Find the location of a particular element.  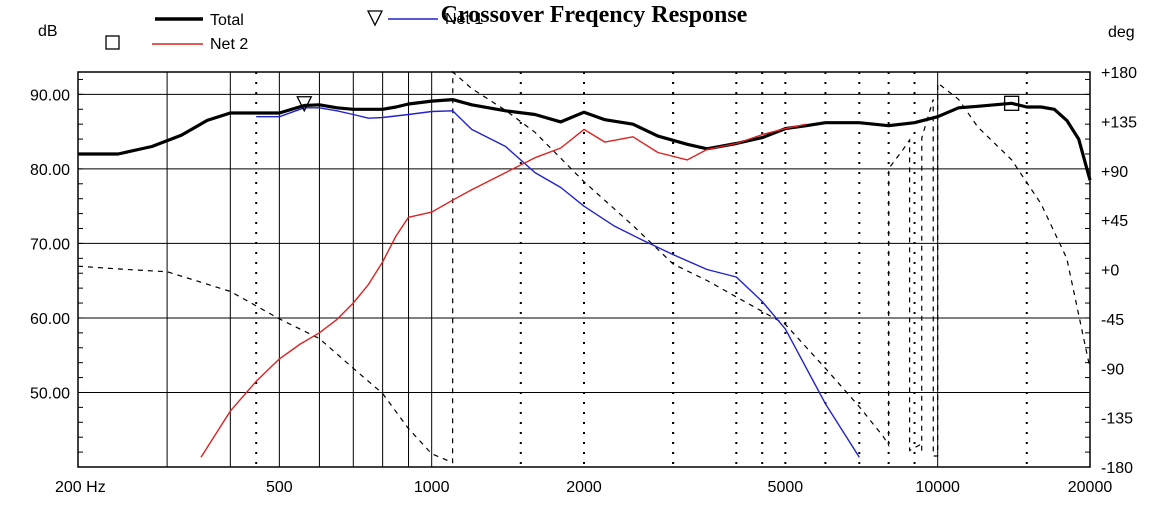

y-tick-label: 70.00 is located at coordinates (50, 244).